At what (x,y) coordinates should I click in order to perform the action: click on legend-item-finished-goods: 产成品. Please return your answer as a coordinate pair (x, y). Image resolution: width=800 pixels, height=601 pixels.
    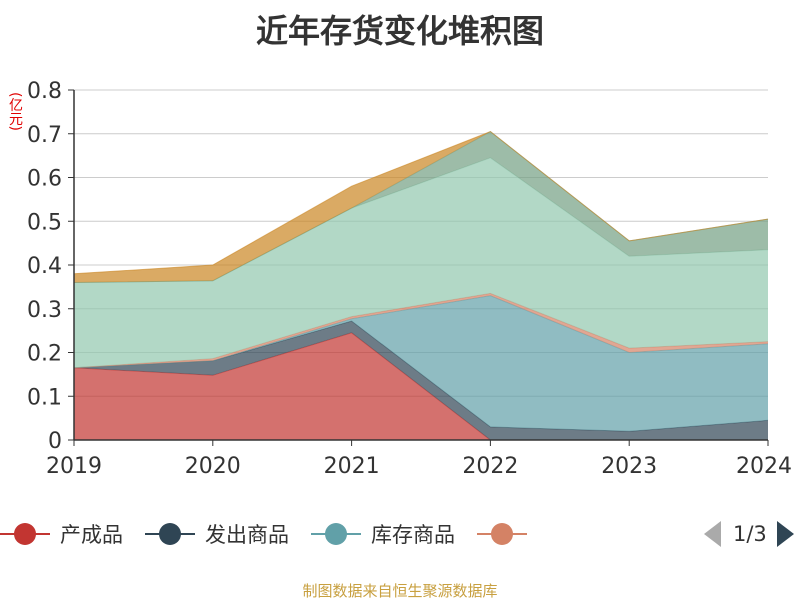
    Looking at the image, I should click on (61, 534).